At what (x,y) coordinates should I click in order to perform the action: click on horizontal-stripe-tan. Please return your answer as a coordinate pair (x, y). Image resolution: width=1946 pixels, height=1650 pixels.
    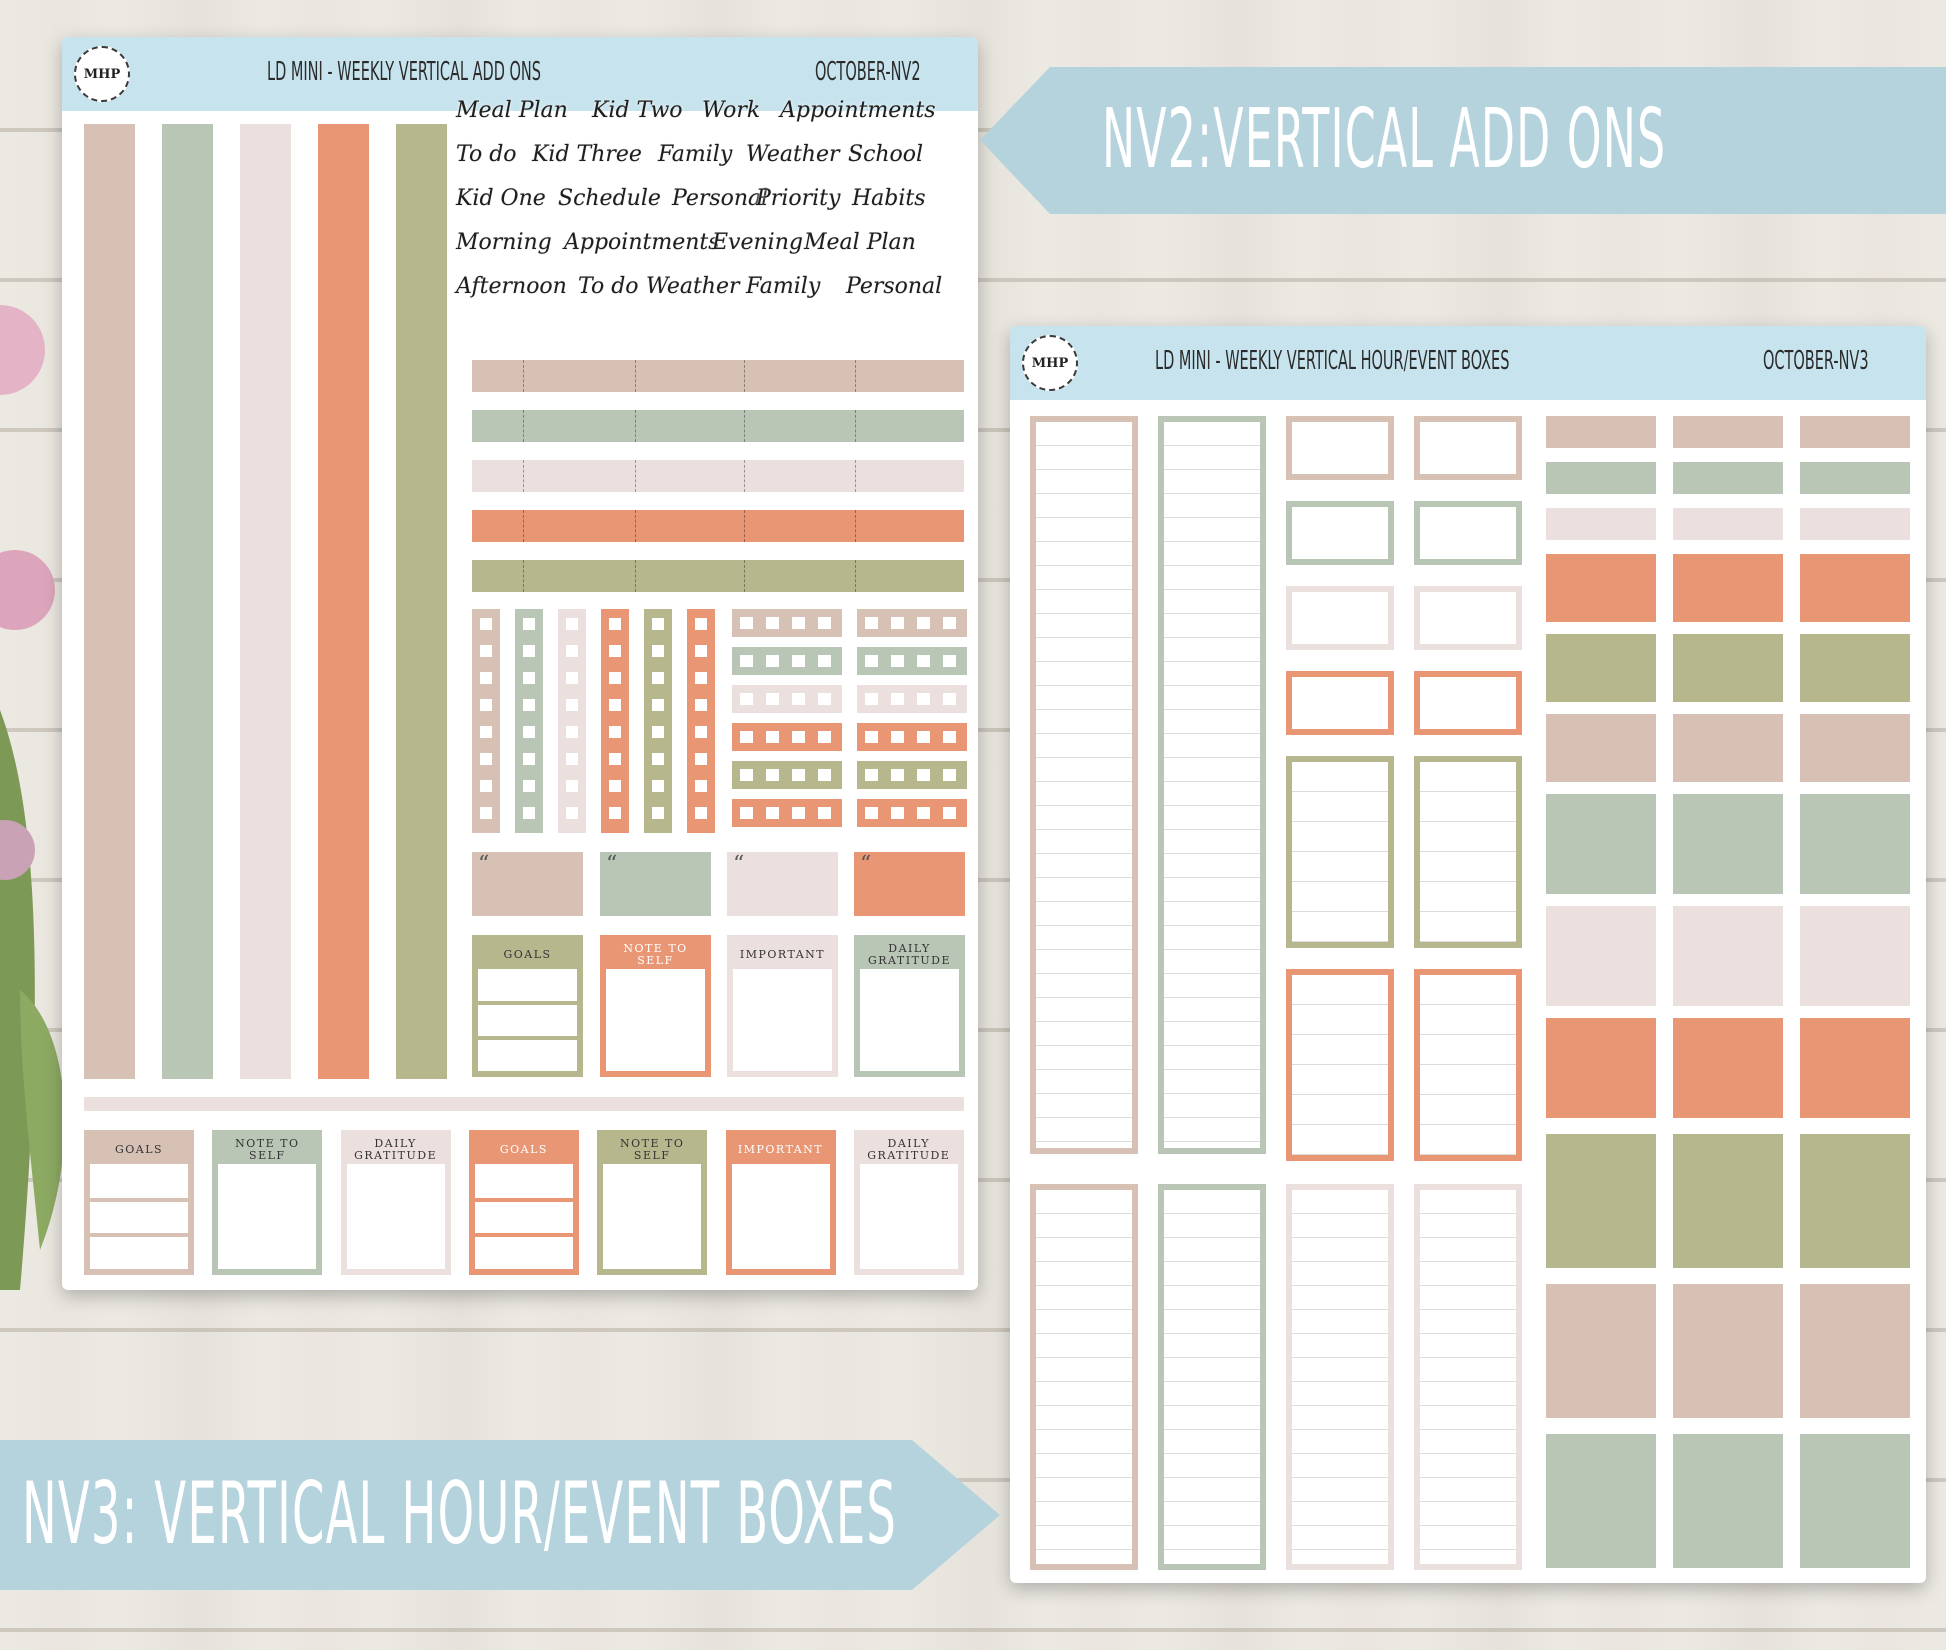
    Looking at the image, I should click on (718, 376).